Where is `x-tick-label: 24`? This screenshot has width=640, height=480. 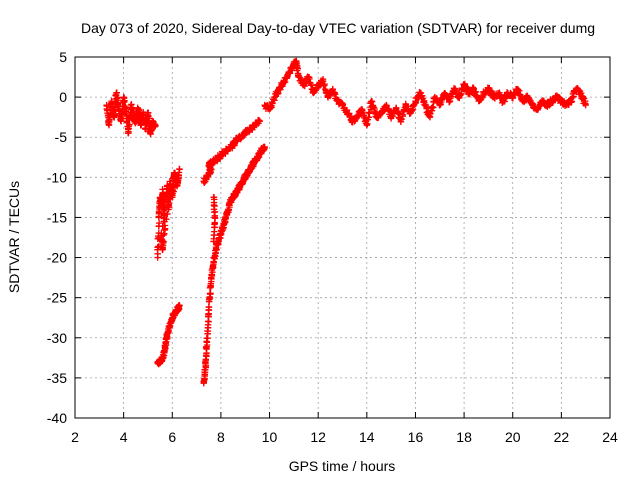 x-tick-label: 24 is located at coordinates (610, 437).